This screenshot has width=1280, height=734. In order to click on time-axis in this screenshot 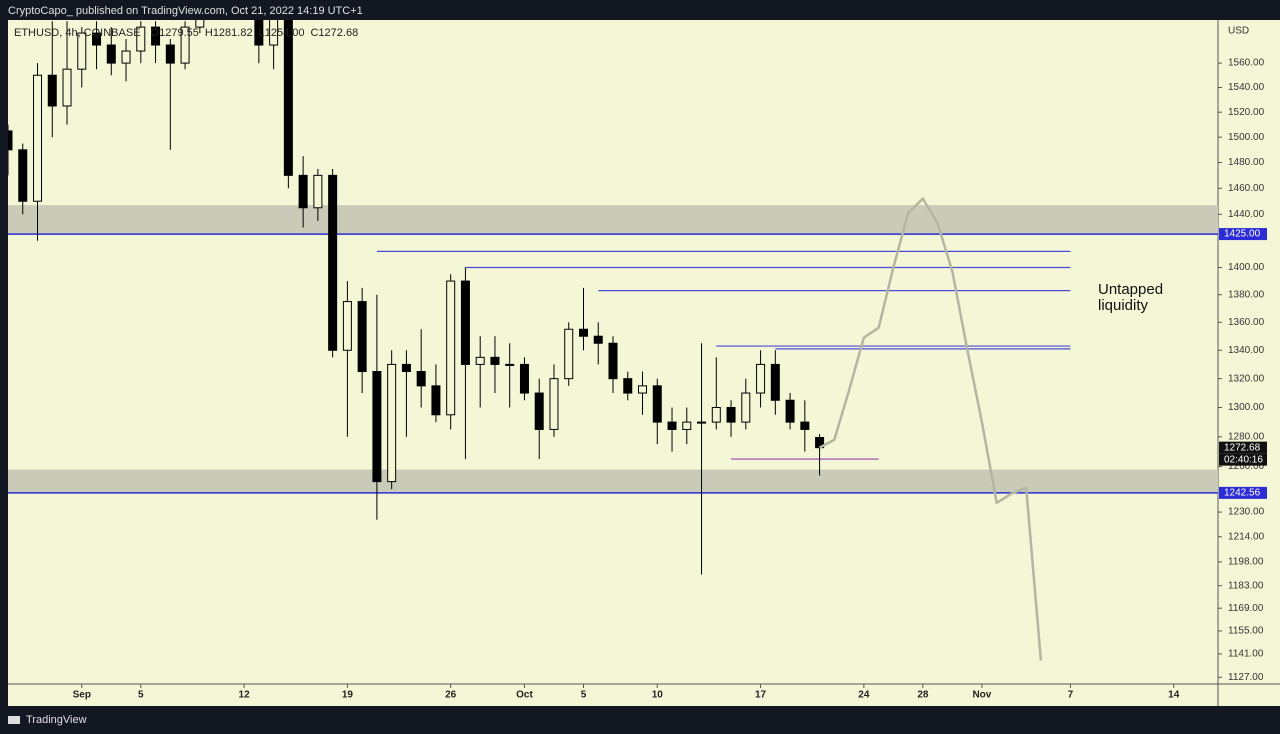, I will do `click(644, 695)`.